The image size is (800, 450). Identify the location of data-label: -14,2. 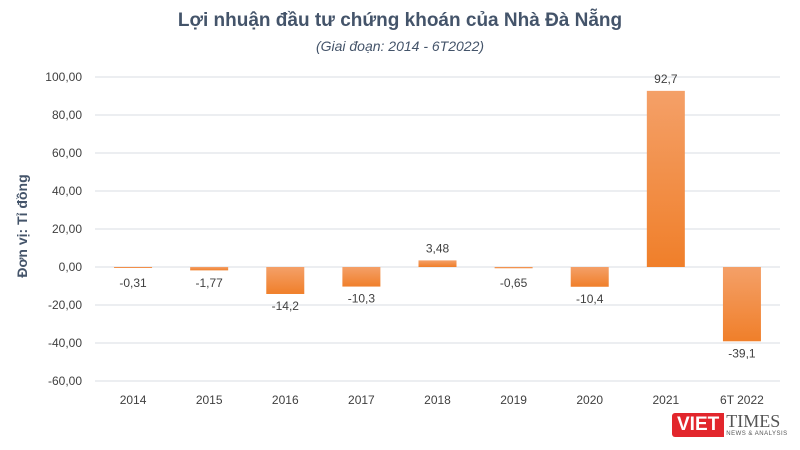
(286, 306).